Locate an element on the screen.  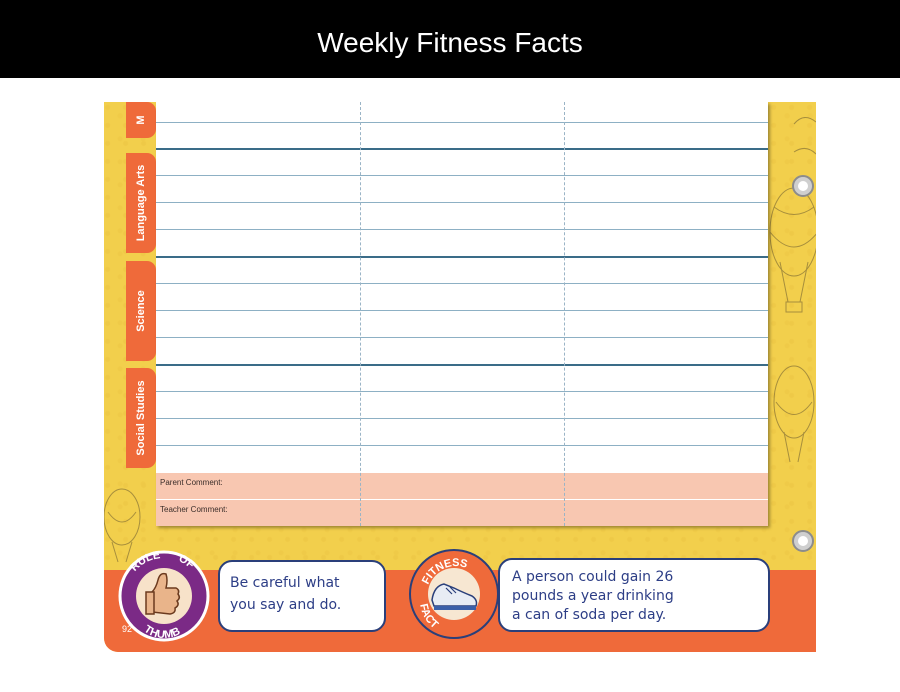
rule-of-thumb-bubble: Be careful what you say and do. is located at coordinates (302, 596).